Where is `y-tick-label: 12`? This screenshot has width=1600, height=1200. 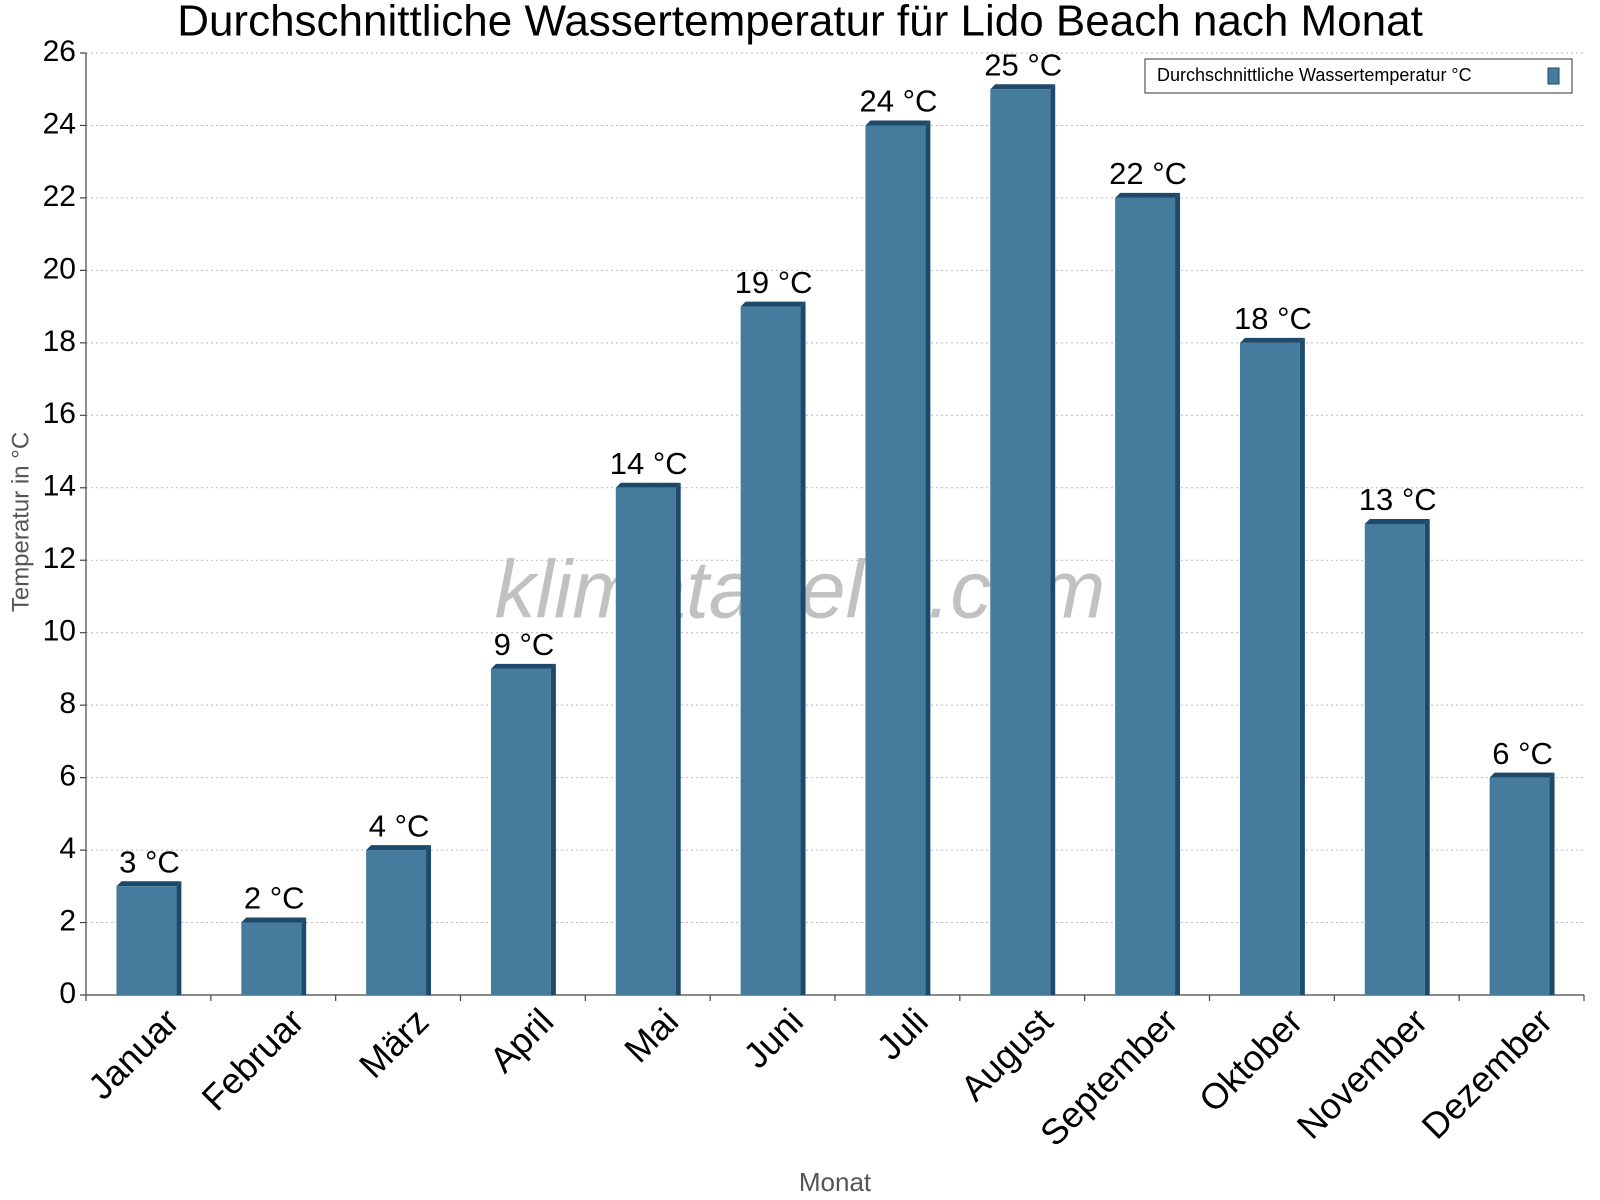
y-tick-label: 12 is located at coordinates (59, 558).